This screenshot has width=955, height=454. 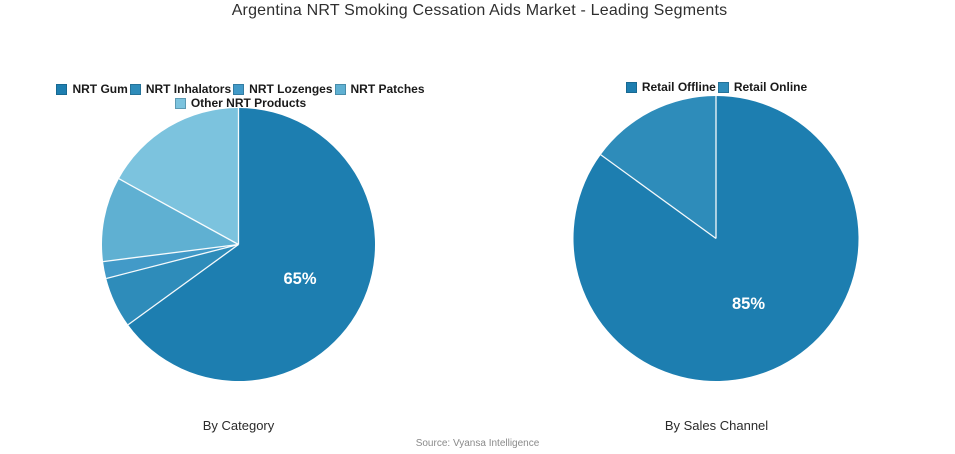 I want to click on svg-text: 65%, so click(x=299, y=279).